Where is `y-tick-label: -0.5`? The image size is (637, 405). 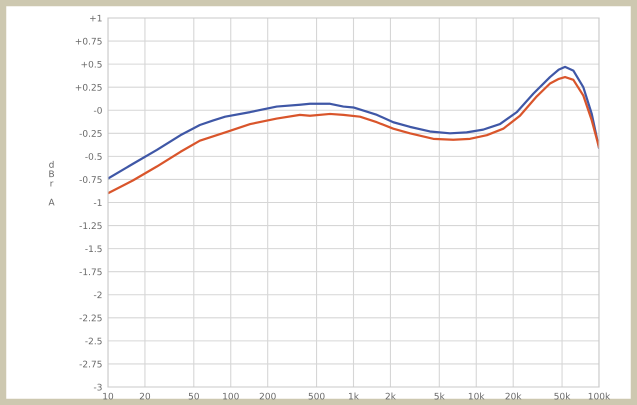
y-tick-label: -0.5 is located at coordinates (93, 156).